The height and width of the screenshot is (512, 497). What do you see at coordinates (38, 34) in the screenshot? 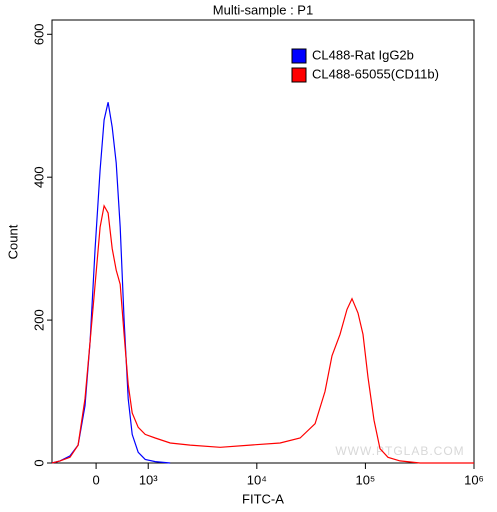
I see `y-tick-label: 600` at bounding box center [38, 34].